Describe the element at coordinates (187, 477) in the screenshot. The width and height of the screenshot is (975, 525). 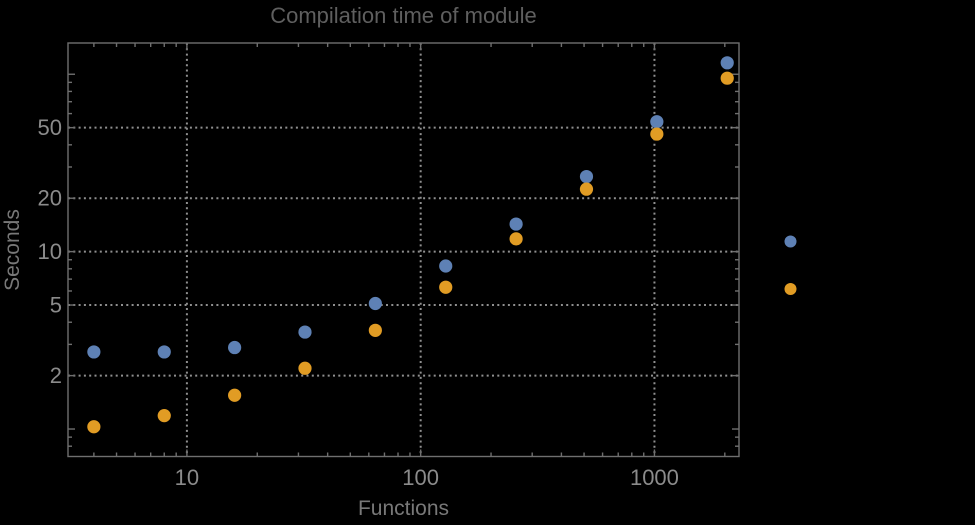
I see `x-tick-label-10: 10` at that location.